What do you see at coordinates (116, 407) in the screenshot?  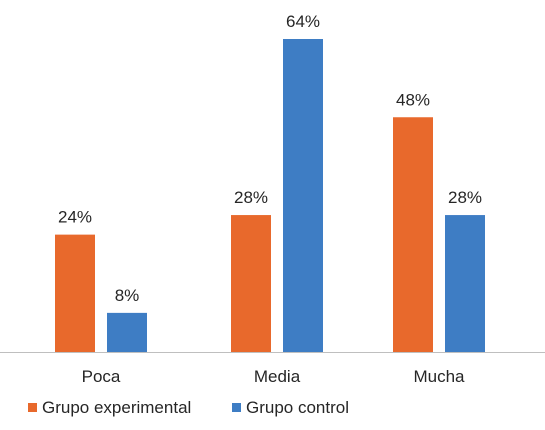 I see `legend-label-series-0: Grupo experimental` at bounding box center [116, 407].